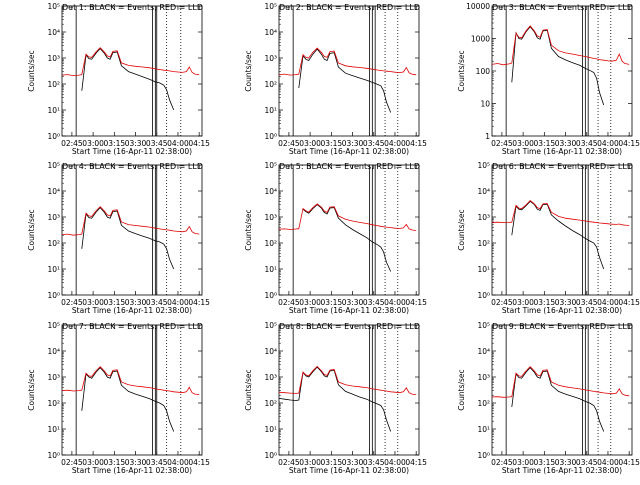 The width and height of the screenshot is (640, 485). I want to click on plot-frame, so click(349, 390).